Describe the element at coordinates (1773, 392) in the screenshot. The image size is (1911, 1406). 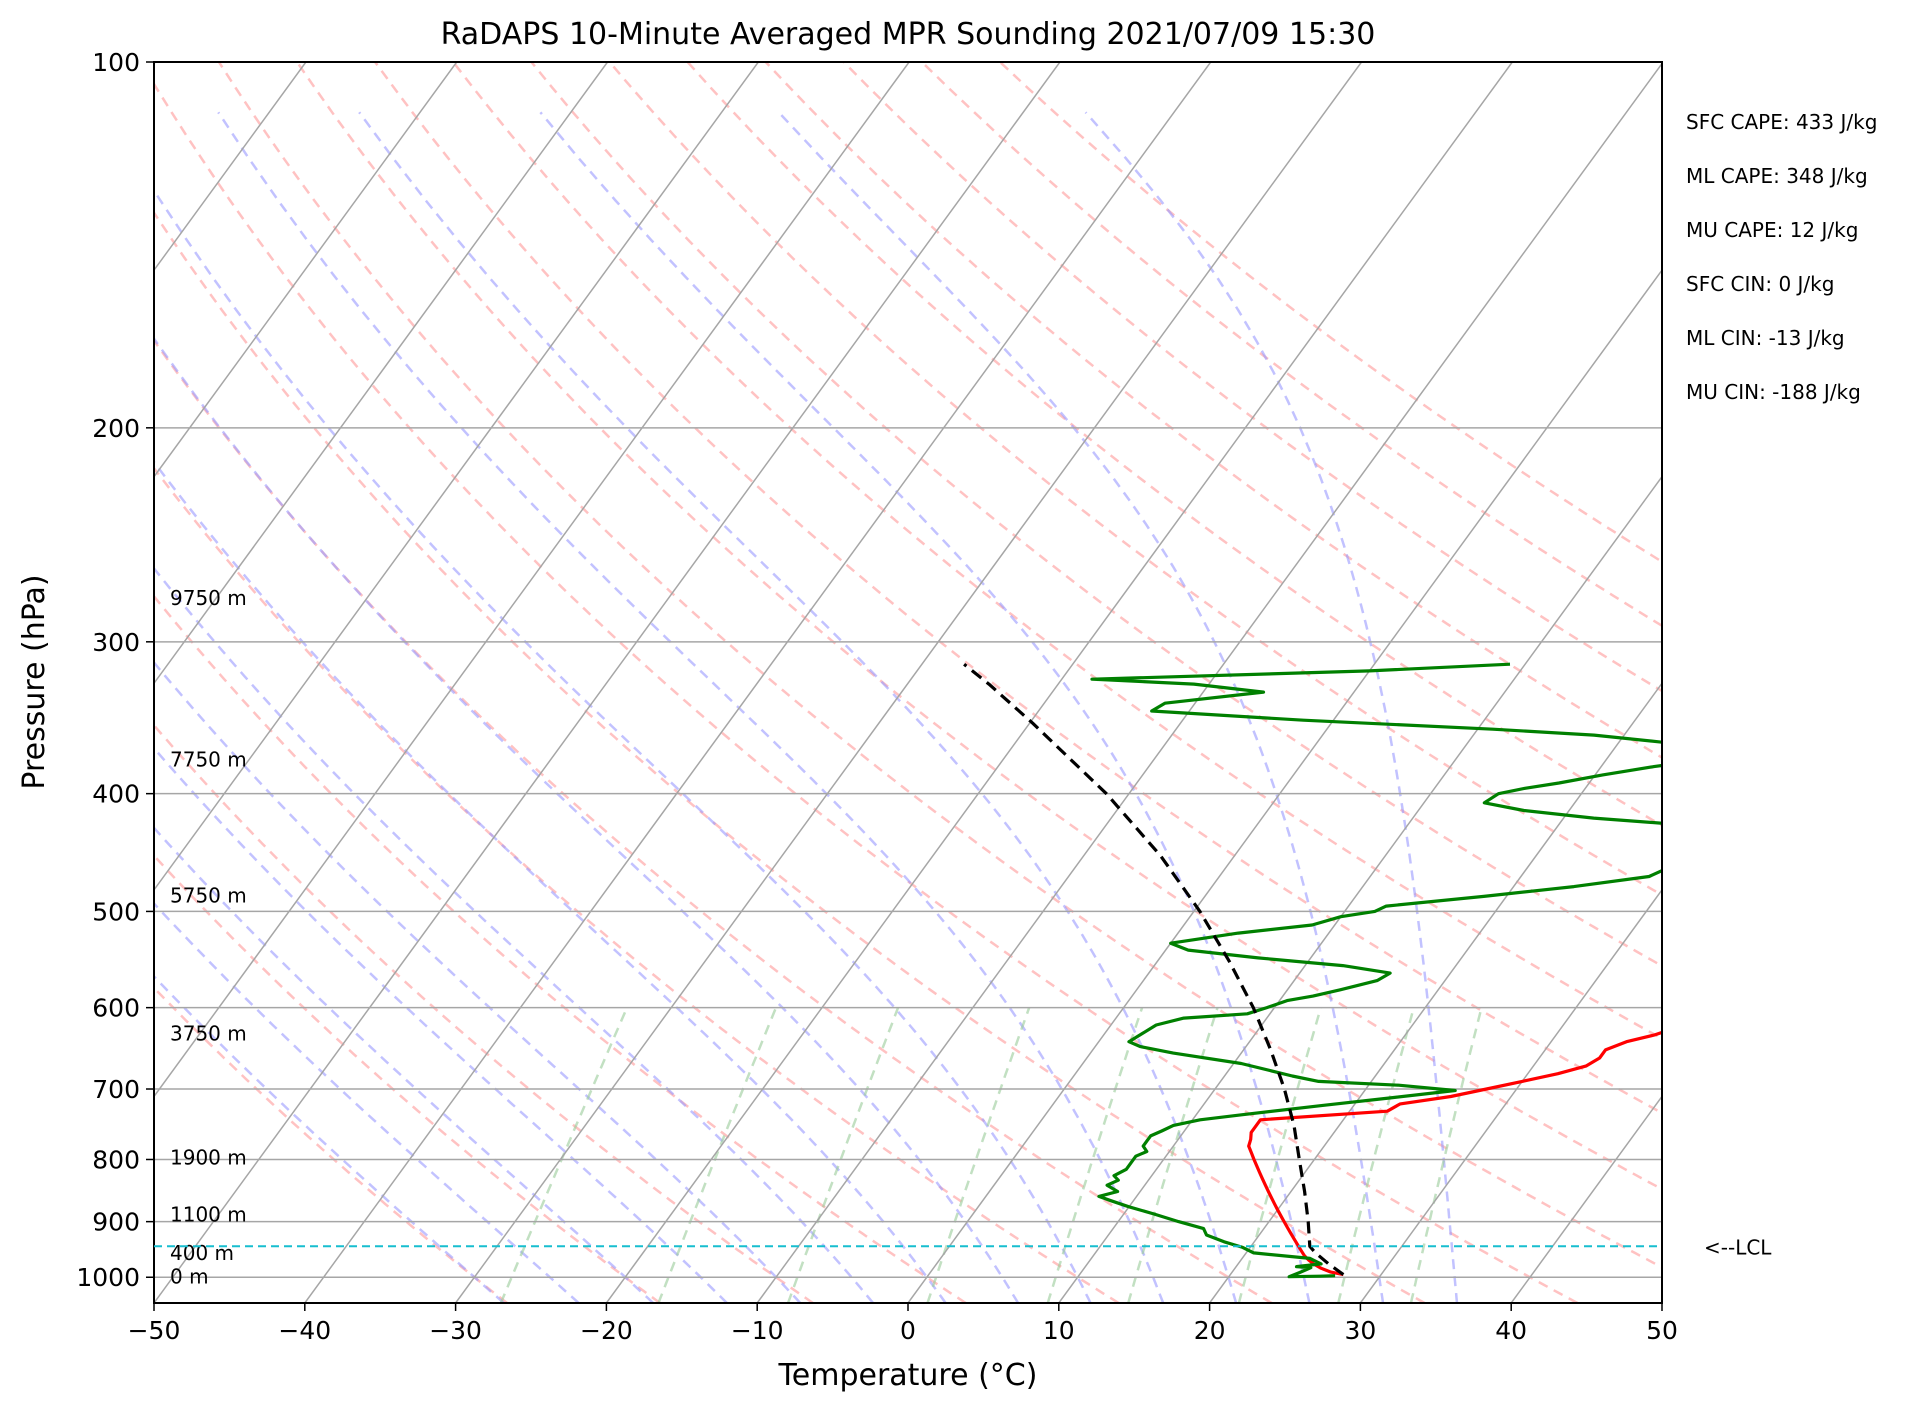
I see `stability-index-text: MU CIN: -188 J/kg` at that location.